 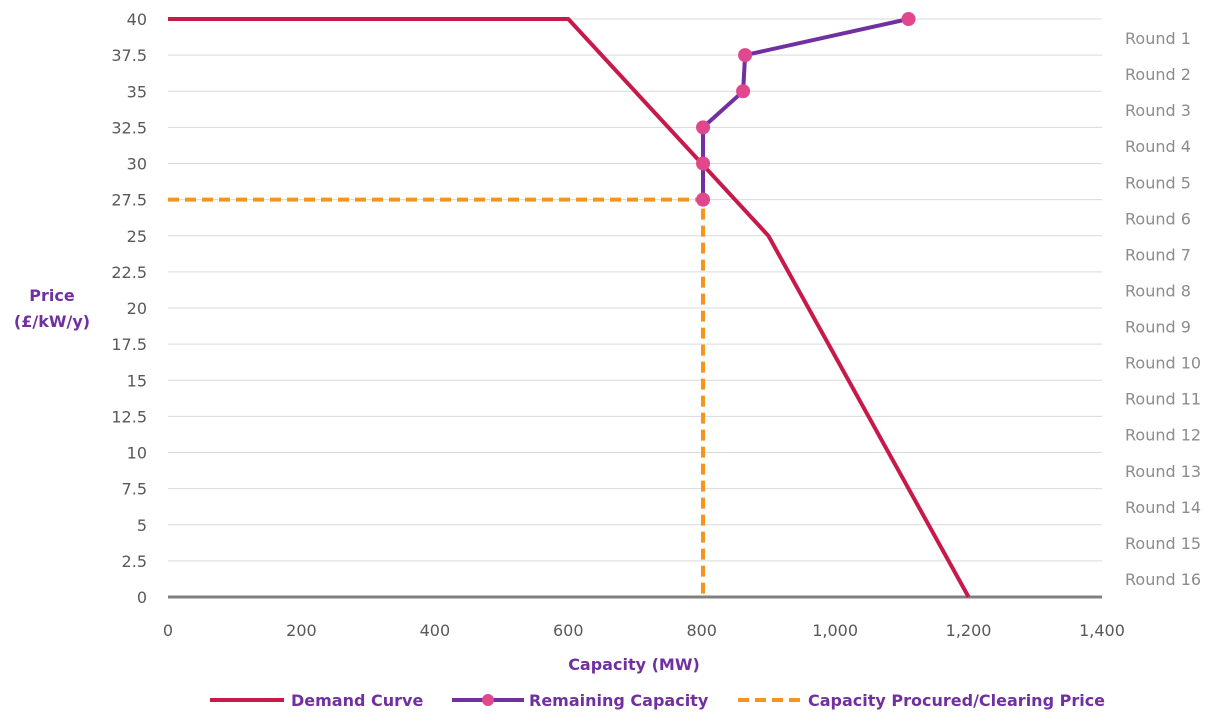 What do you see at coordinates (129, 272) in the screenshot?
I see `y-tick-label: 22.5` at bounding box center [129, 272].